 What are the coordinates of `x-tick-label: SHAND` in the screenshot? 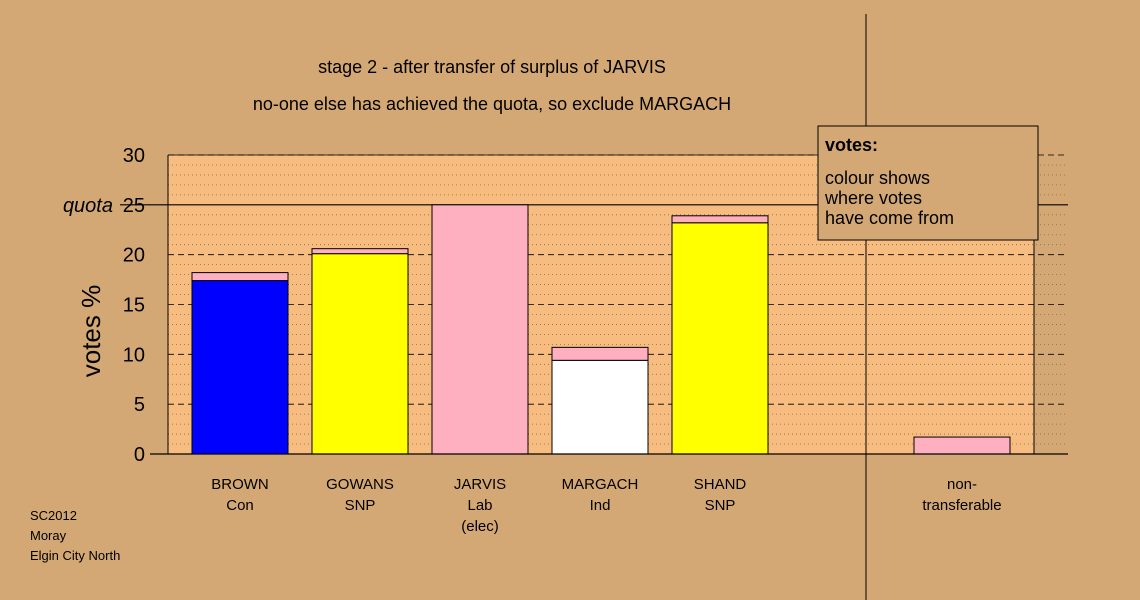 It's located at (720, 484).